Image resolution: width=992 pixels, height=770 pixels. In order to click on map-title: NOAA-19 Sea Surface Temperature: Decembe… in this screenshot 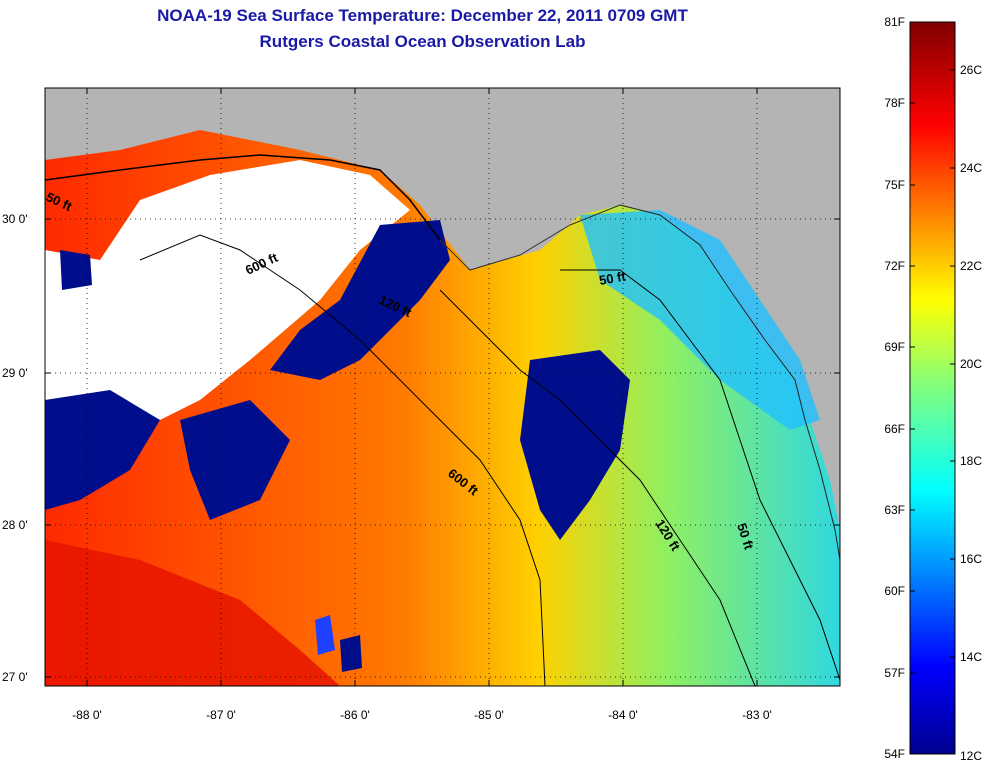, I will do `click(422, 15)`.